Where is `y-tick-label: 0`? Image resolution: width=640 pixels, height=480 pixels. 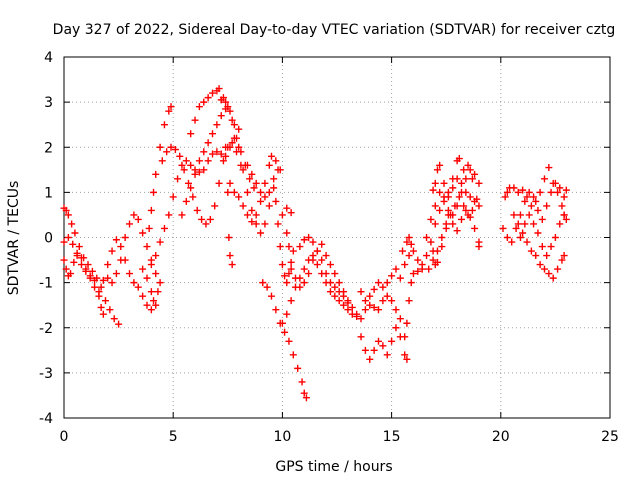
y-tick-label: 0 is located at coordinates (48, 239).